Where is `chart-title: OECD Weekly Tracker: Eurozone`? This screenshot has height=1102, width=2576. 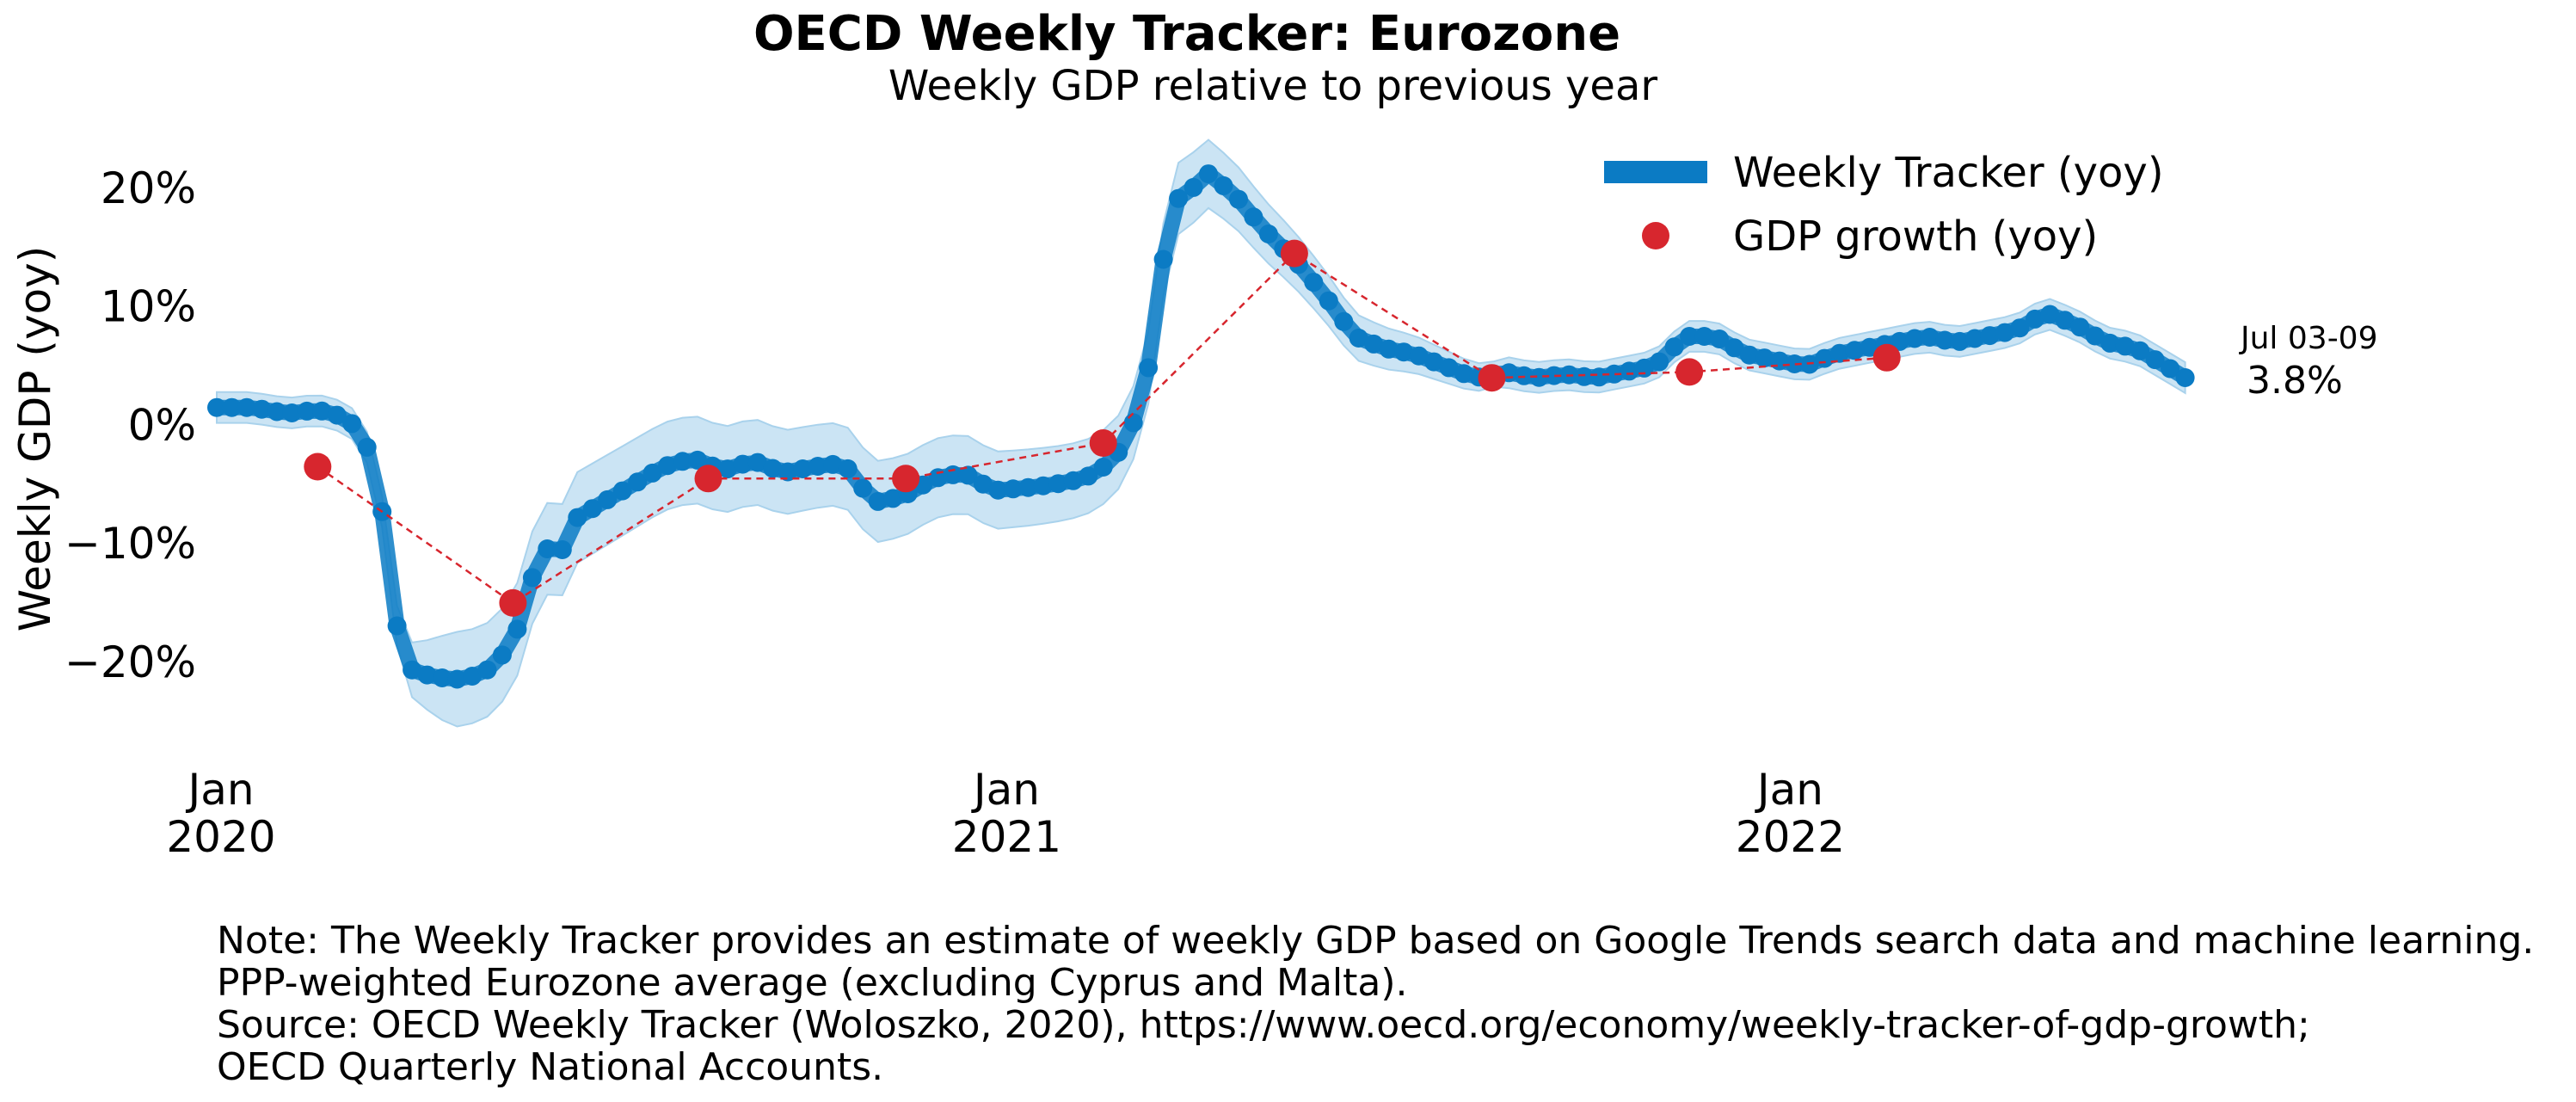
chart-title: OECD Weekly Tracker: Eurozone is located at coordinates (1186, 34).